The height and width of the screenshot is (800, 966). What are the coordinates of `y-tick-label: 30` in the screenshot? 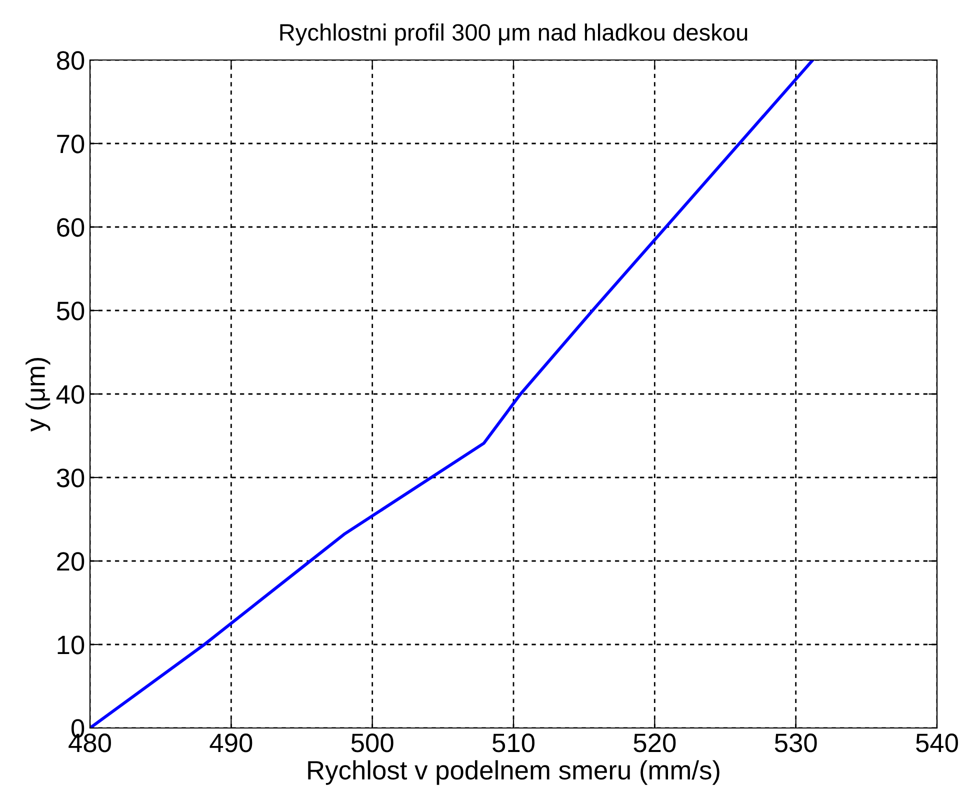 It's located at (70, 478).